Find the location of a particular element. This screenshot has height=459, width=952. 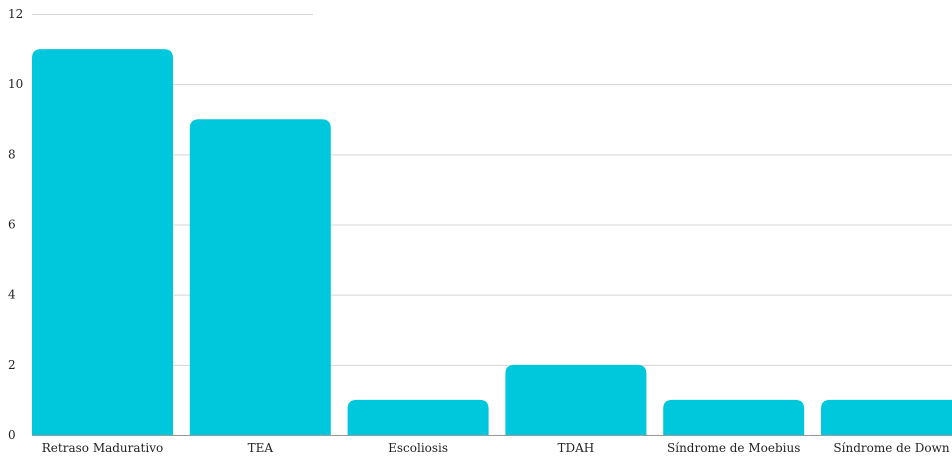

y-tick-label: 4 is located at coordinates (12, 295).